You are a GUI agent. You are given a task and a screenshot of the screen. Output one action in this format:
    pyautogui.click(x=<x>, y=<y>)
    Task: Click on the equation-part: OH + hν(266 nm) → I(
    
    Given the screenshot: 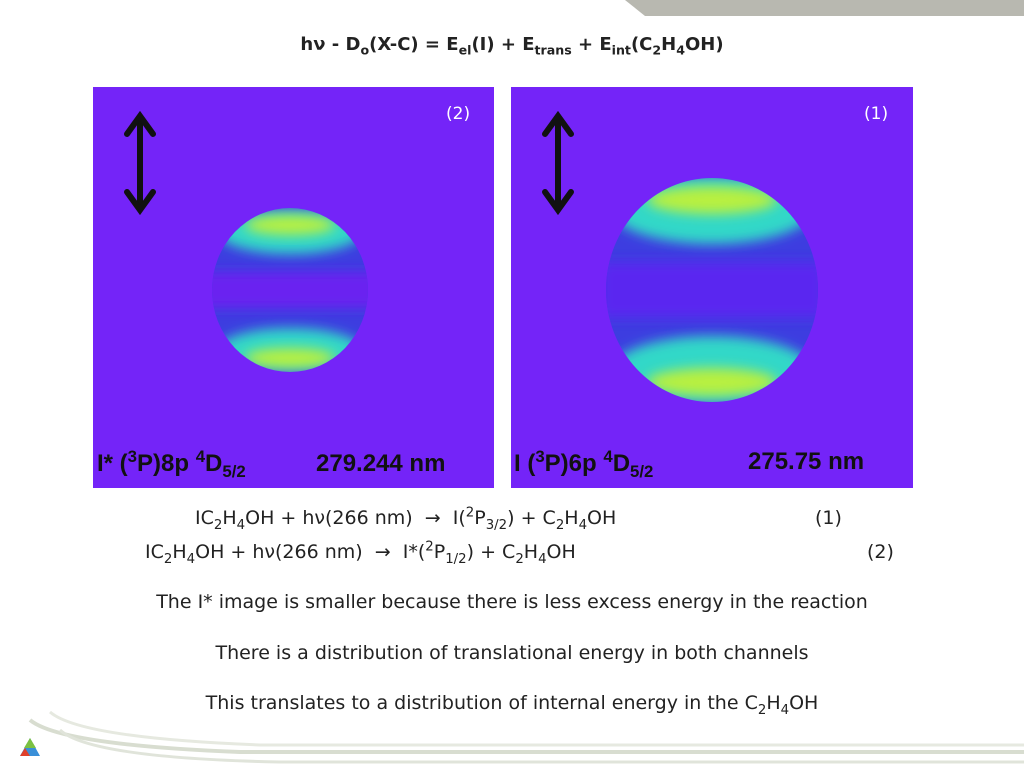 What is the action you would take?
    pyautogui.click(x=355, y=518)
    